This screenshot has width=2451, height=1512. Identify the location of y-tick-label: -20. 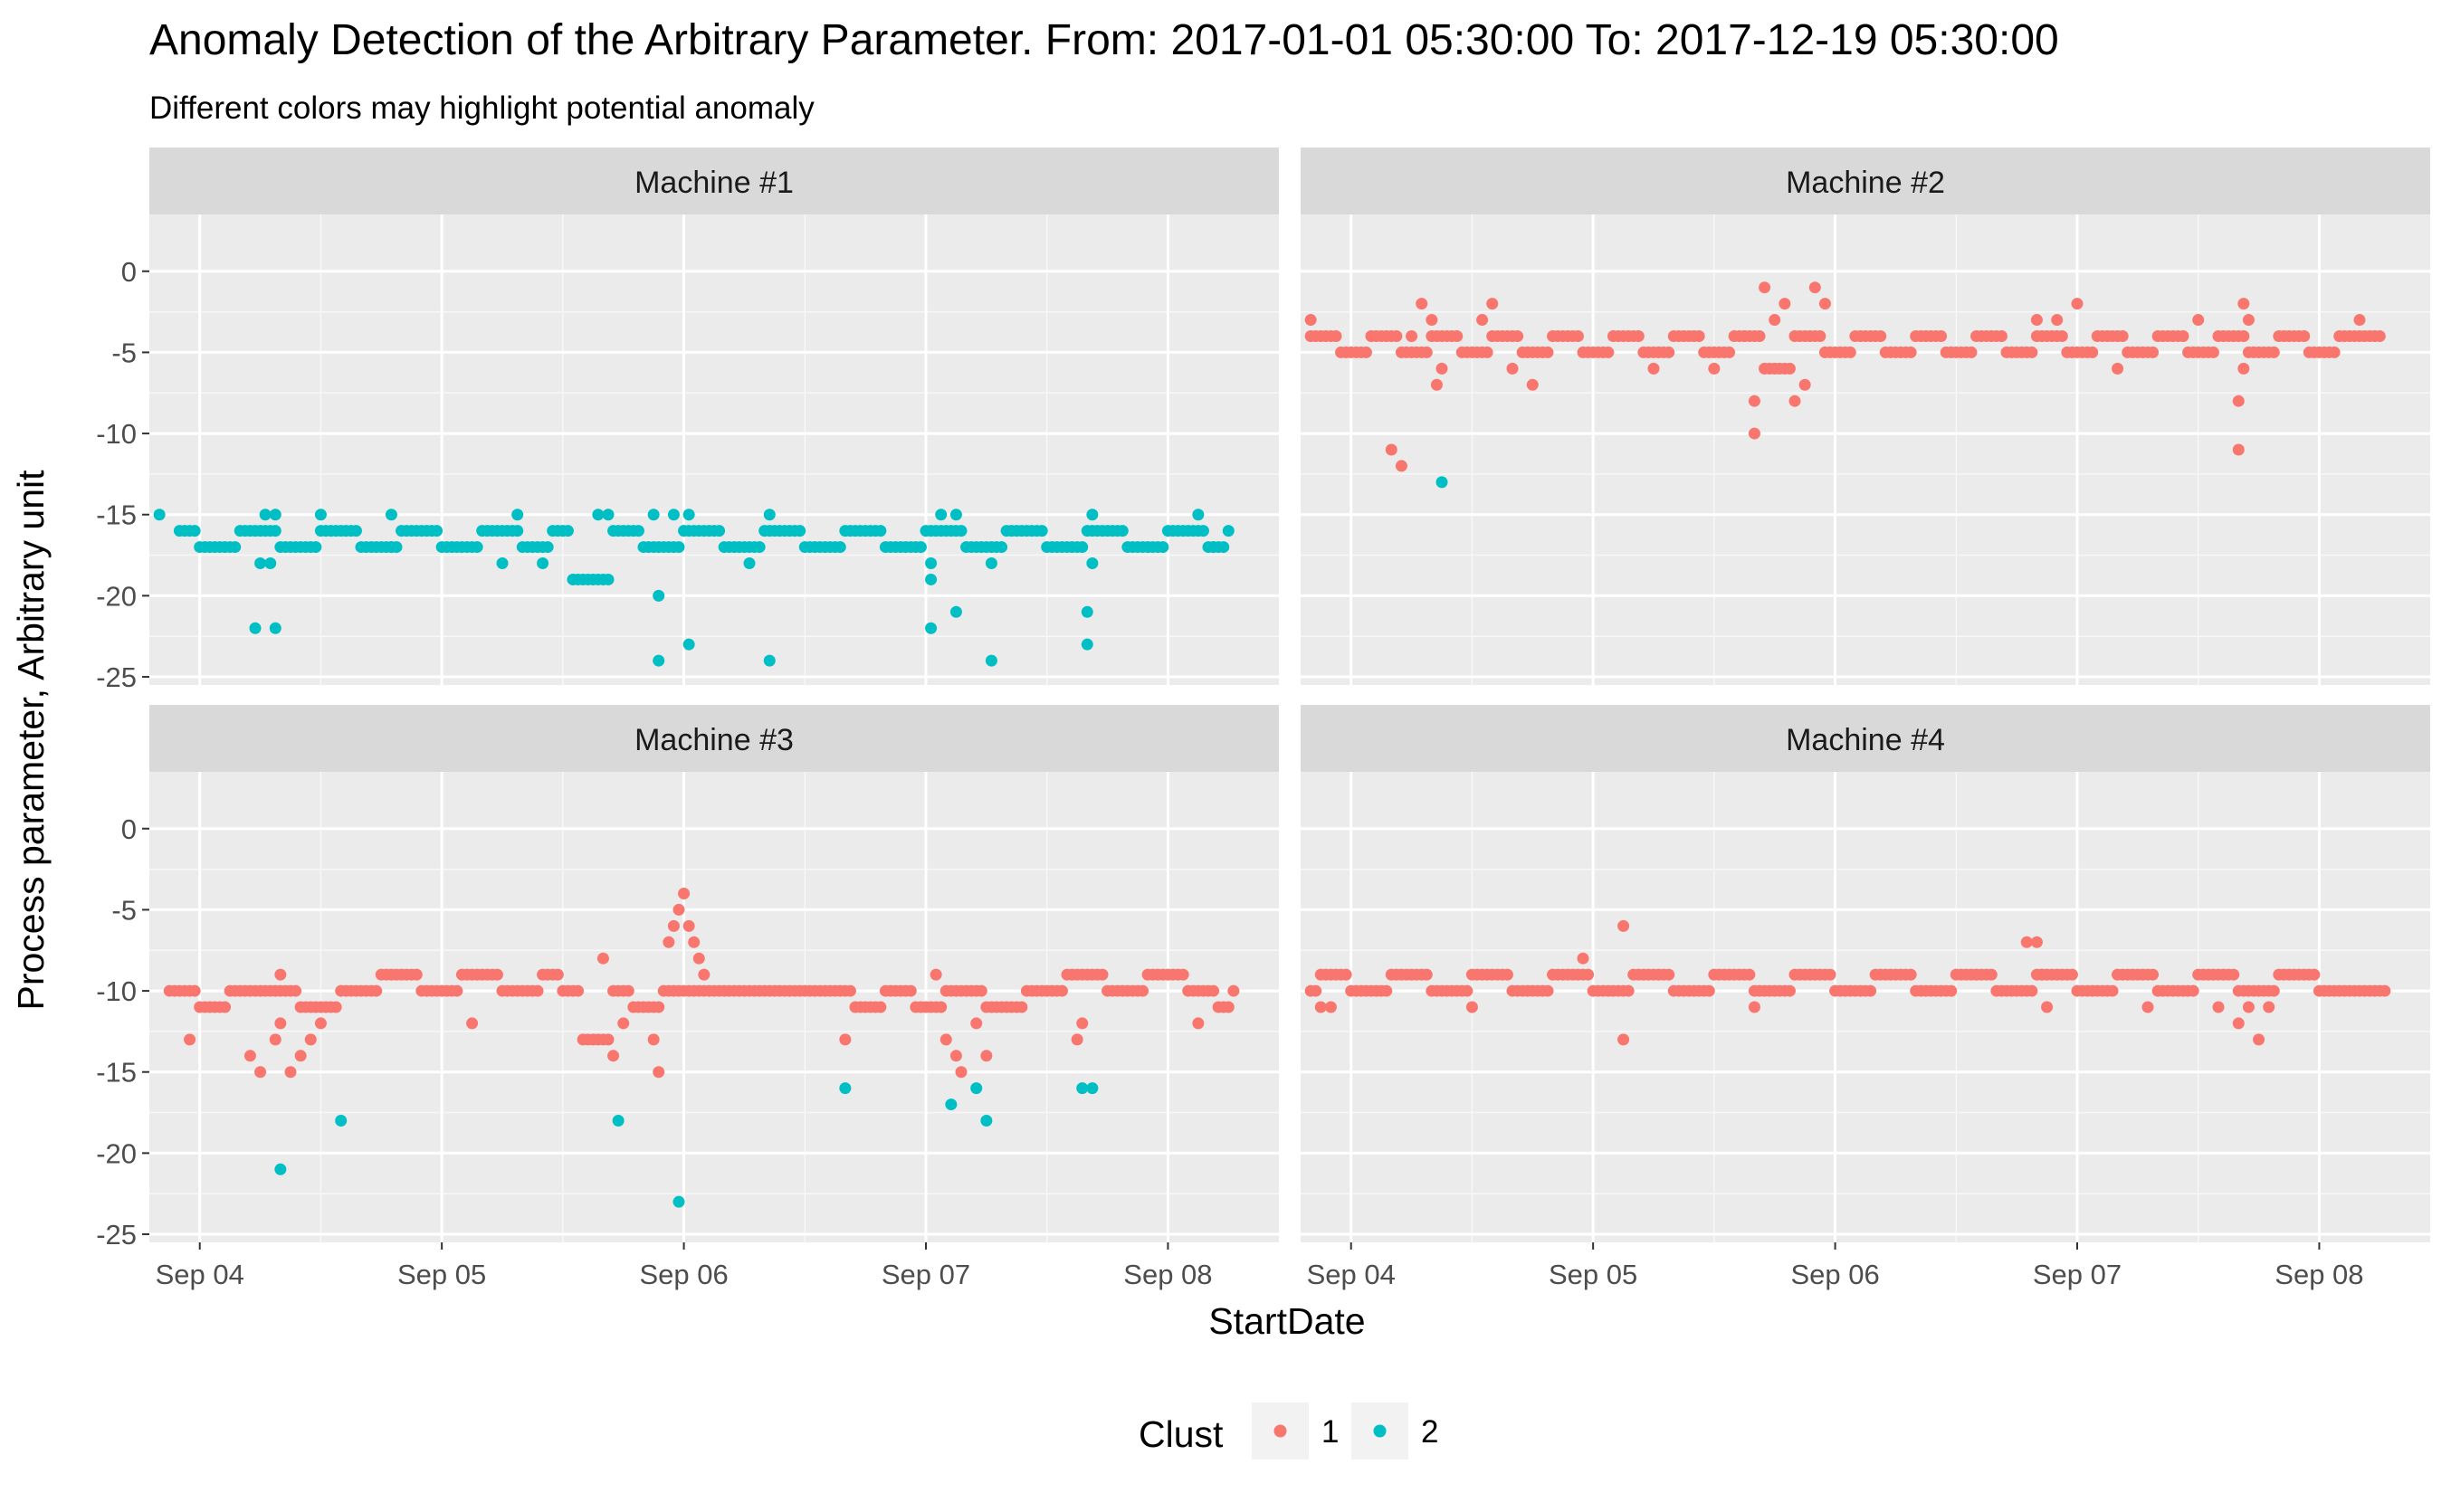
(116, 1153).